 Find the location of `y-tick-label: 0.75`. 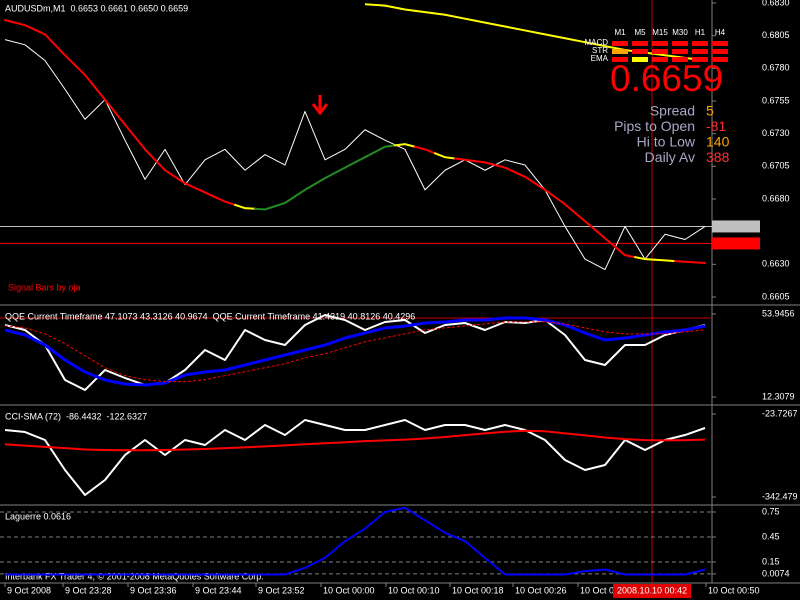

y-tick-label: 0.75 is located at coordinates (771, 511).